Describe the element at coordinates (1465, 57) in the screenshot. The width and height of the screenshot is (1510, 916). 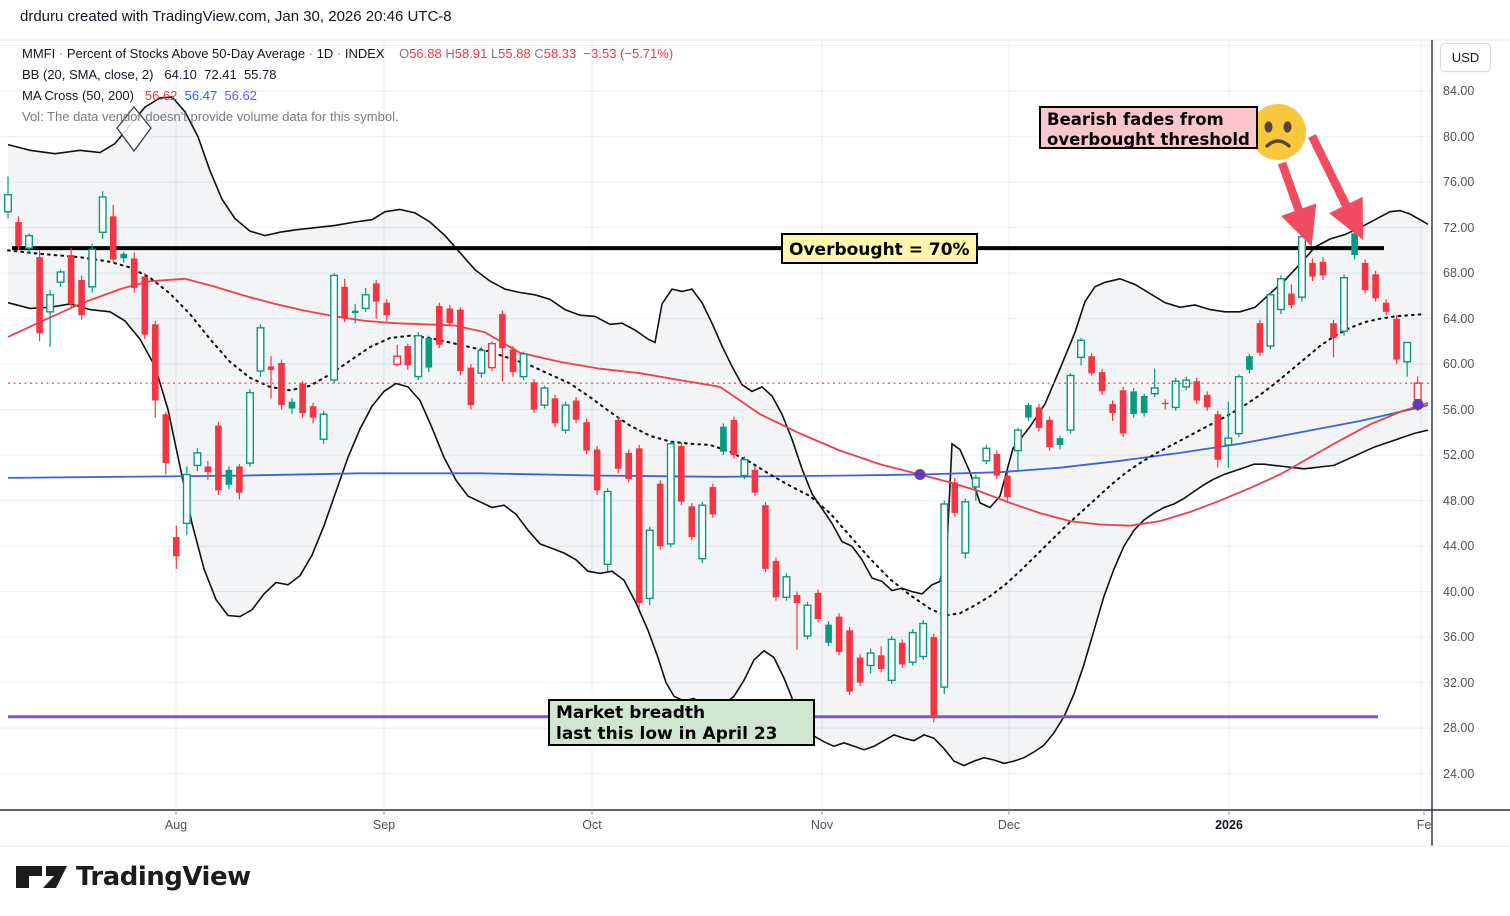
I see `currency-button: USD` at that location.